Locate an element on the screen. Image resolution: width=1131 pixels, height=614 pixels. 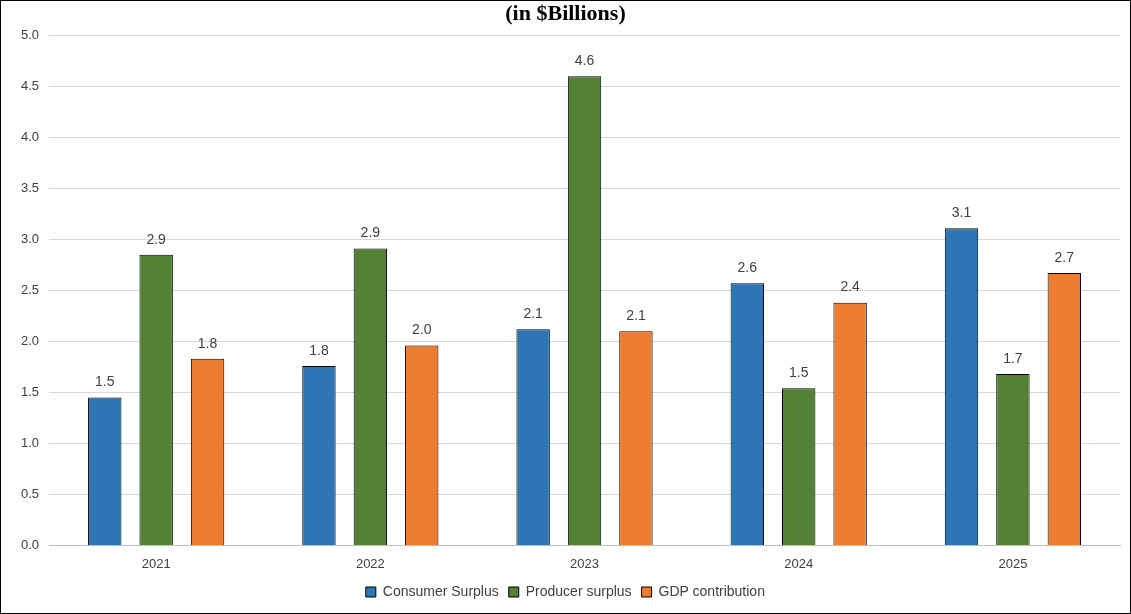
y-tick-label: 1.5 is located at coordinates (30, 391).